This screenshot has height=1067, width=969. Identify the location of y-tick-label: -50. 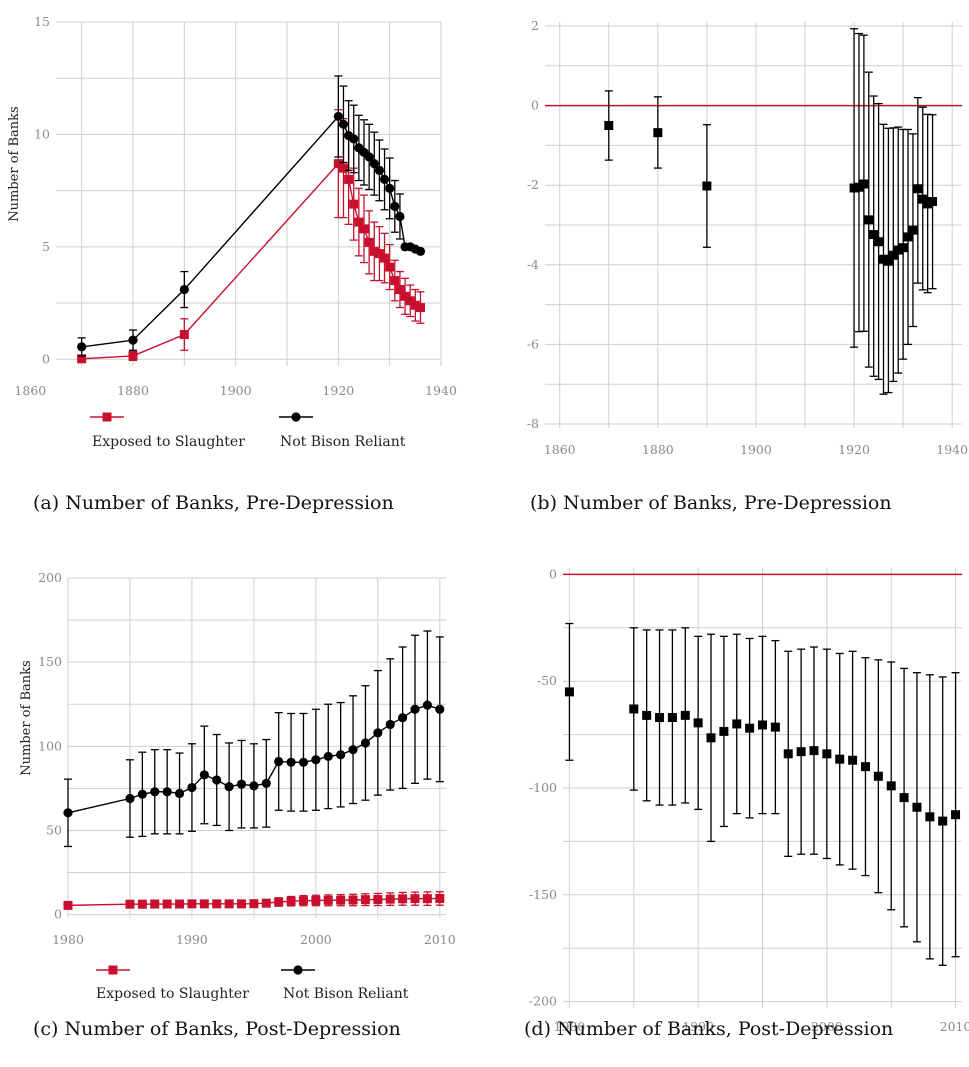
(547, 680).